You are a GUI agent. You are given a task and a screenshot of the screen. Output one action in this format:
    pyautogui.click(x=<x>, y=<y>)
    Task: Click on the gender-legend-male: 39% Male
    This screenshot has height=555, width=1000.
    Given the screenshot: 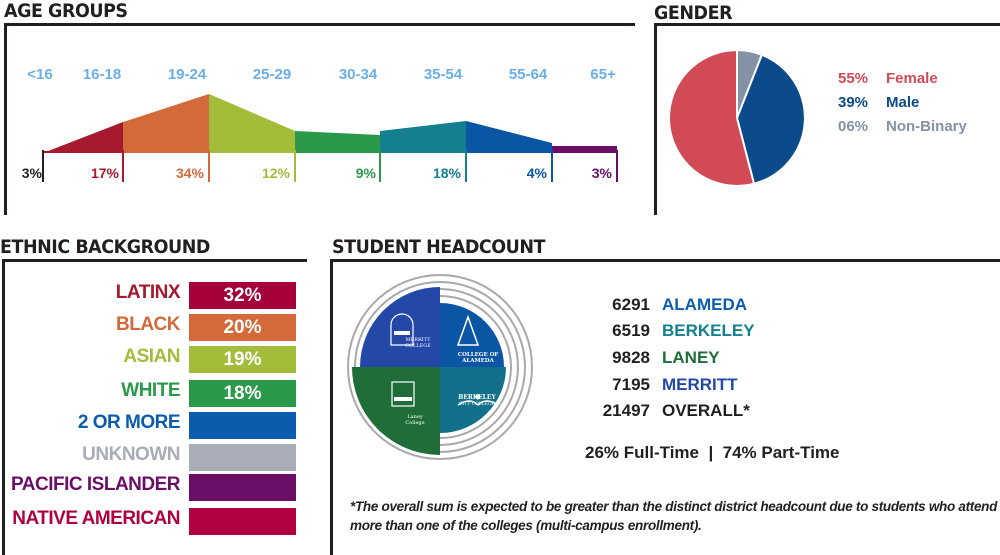 What is the action you would take?
    pyautogui.click(x=878, y=102)
    